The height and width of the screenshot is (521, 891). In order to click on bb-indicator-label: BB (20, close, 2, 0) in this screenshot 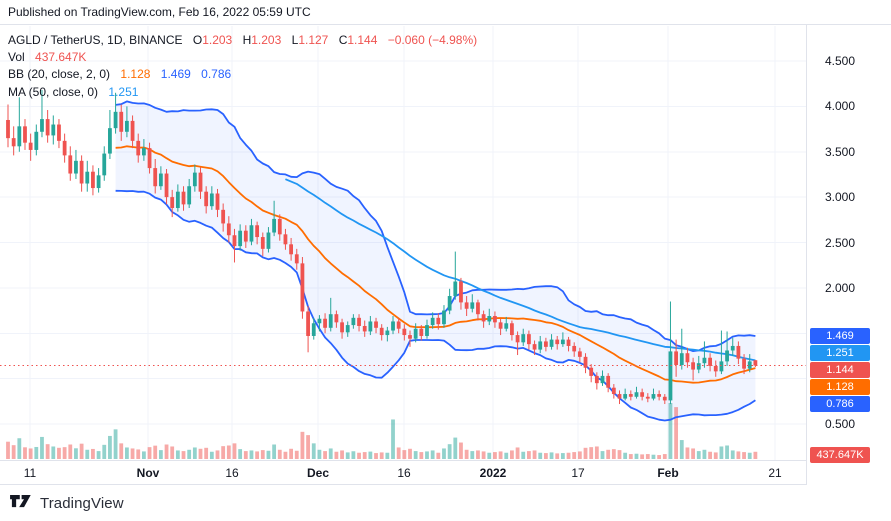, I will do `click(59, 74)`.